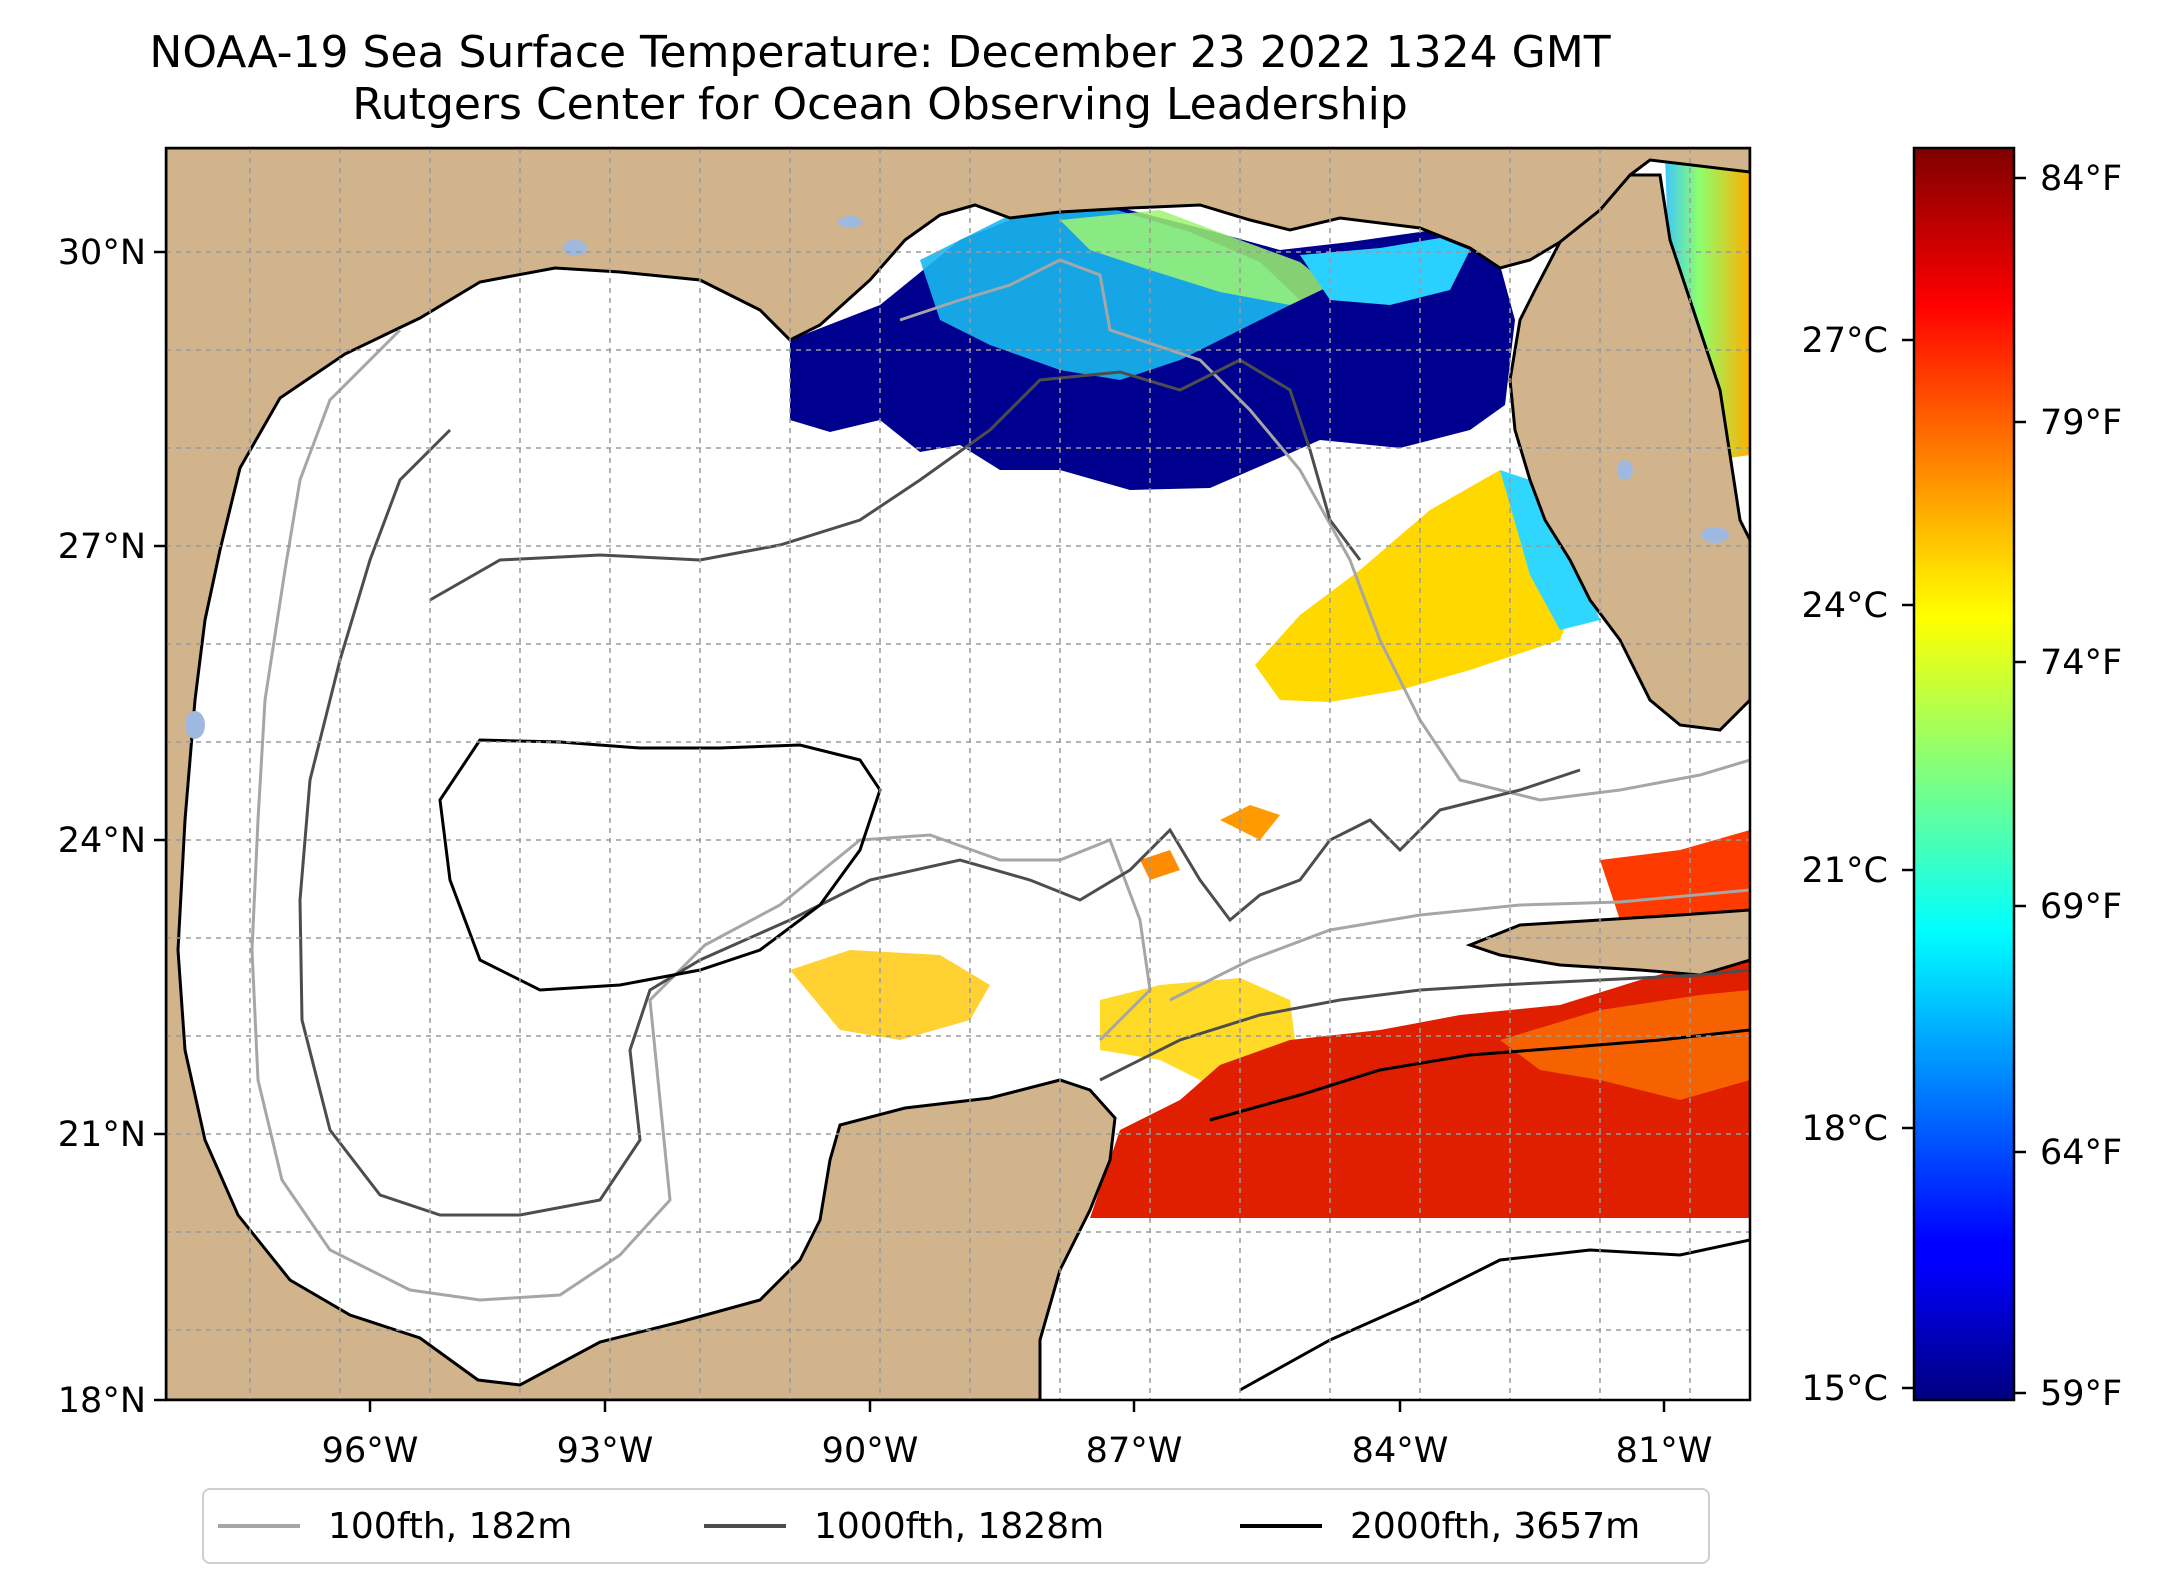  I want to click on legend-label: 2000fth, 3657m, so click(1495, 1526).